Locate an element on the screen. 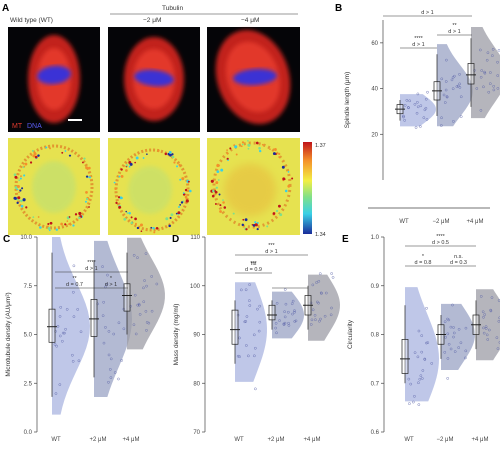 The image size is (500, 458). category-label: WT is located at coordinates (56, 440).